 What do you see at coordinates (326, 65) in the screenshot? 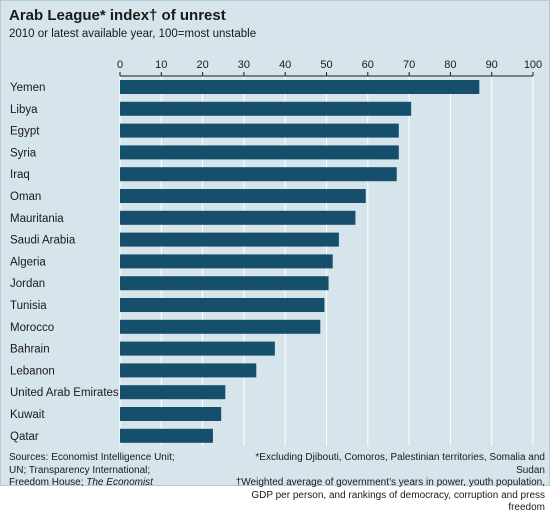
I see `x-tick-label-50: 50` at bounding box center [326, 65].